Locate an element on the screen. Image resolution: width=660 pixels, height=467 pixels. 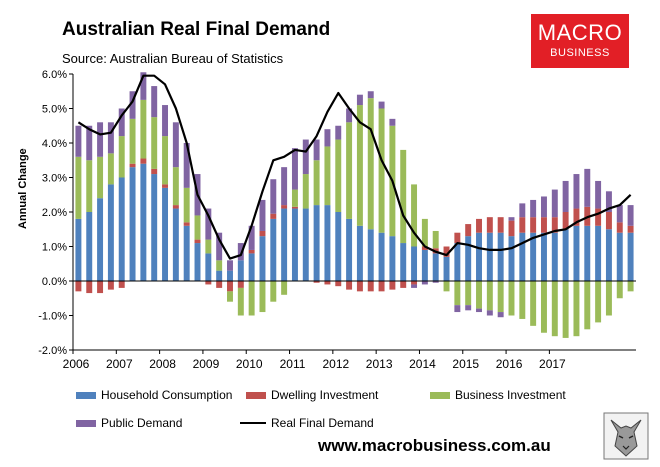
x-tick-label: 2006 is located at coordinates (76, 364).